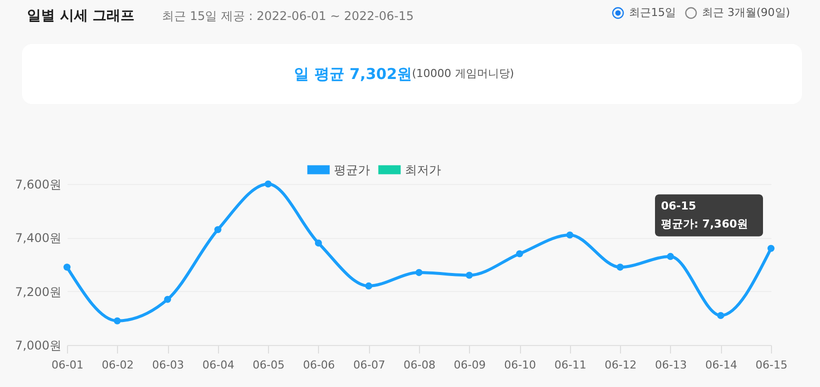 The image size is (820, 387). I want to click on chart-title: 일별 시세 그래프, so click(81, 16).